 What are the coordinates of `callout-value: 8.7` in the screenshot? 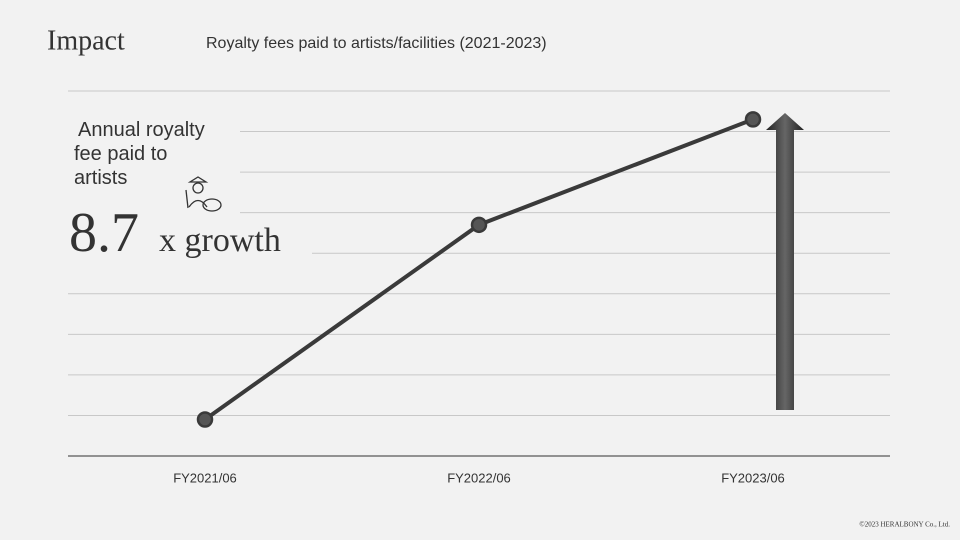 It's located at (104, 233).